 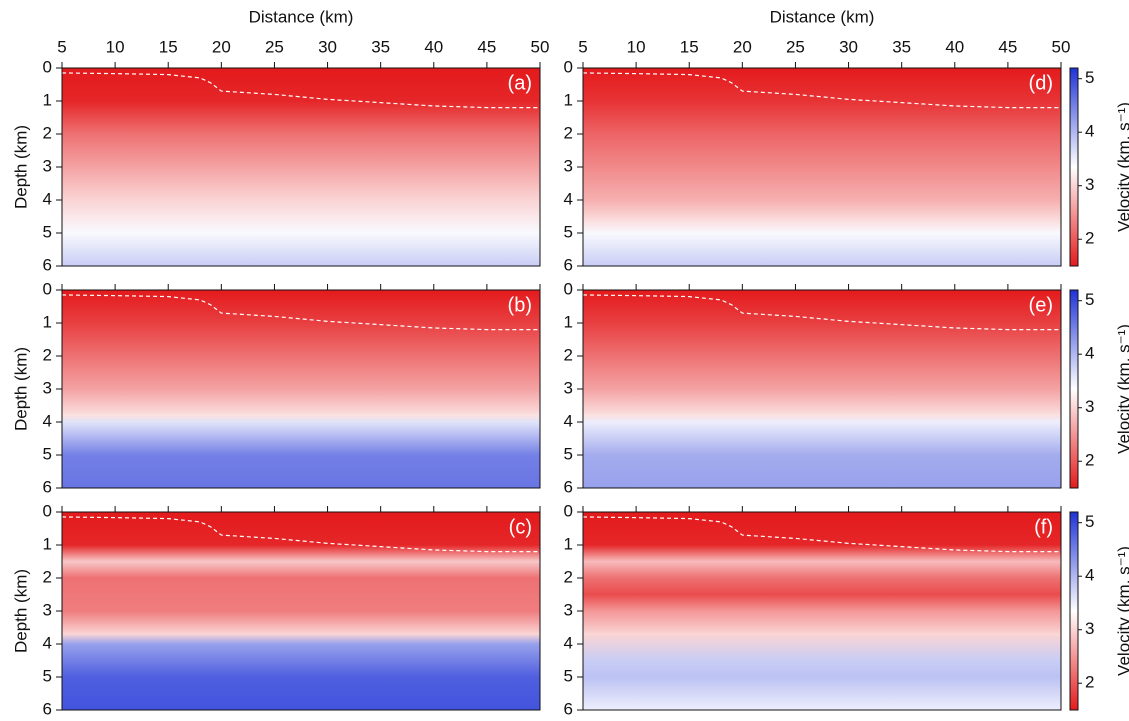 What do you see at coordinates (540, 46) in the screenshot?
I see `x-tick-label: 50` at bounding box center [540, 46].